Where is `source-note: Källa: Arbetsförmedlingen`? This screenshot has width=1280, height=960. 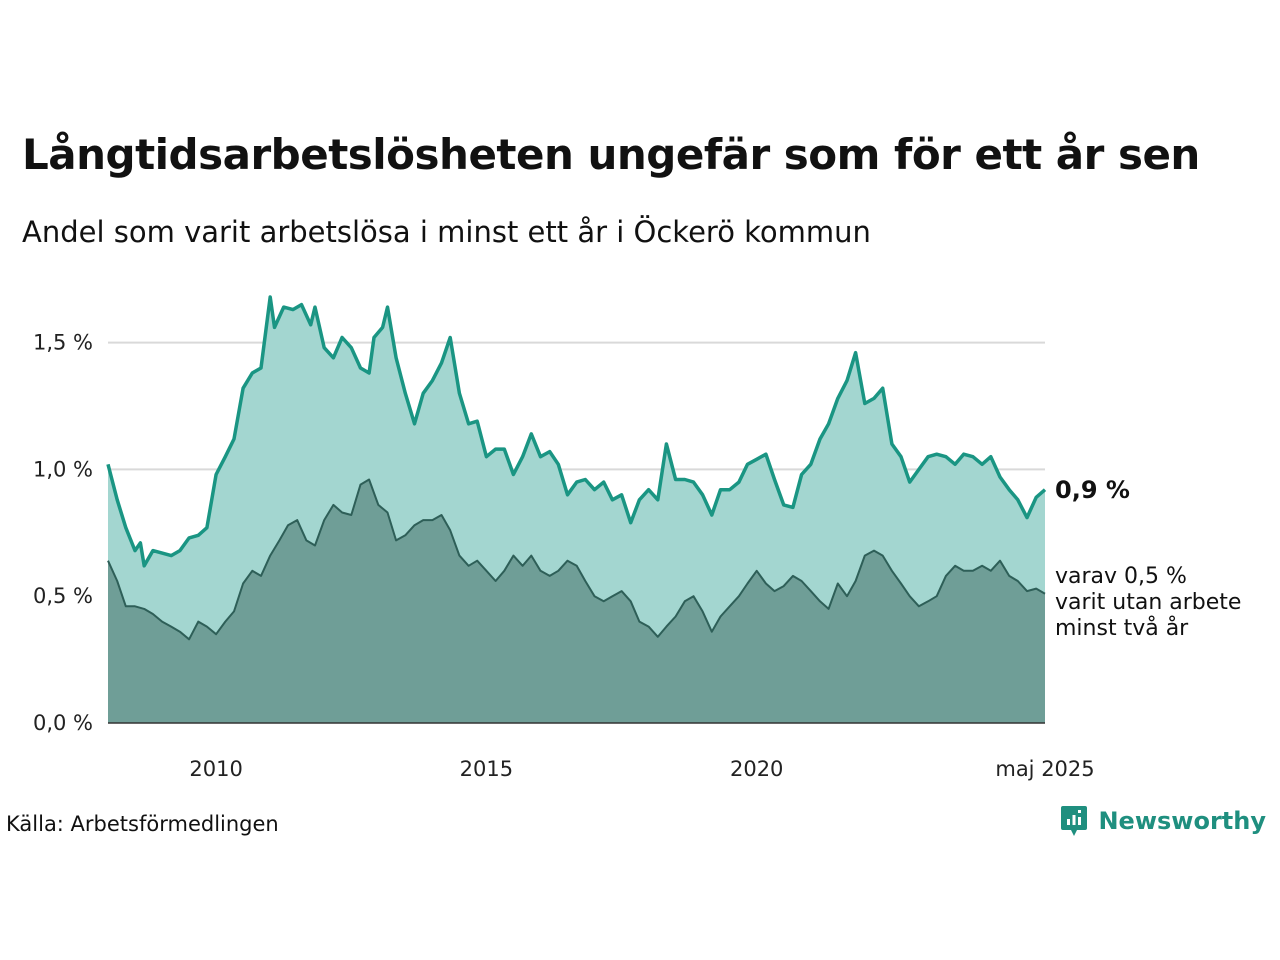
source-note: Källa: Arbetsförmedlingen is located at coordinates (142, 824).